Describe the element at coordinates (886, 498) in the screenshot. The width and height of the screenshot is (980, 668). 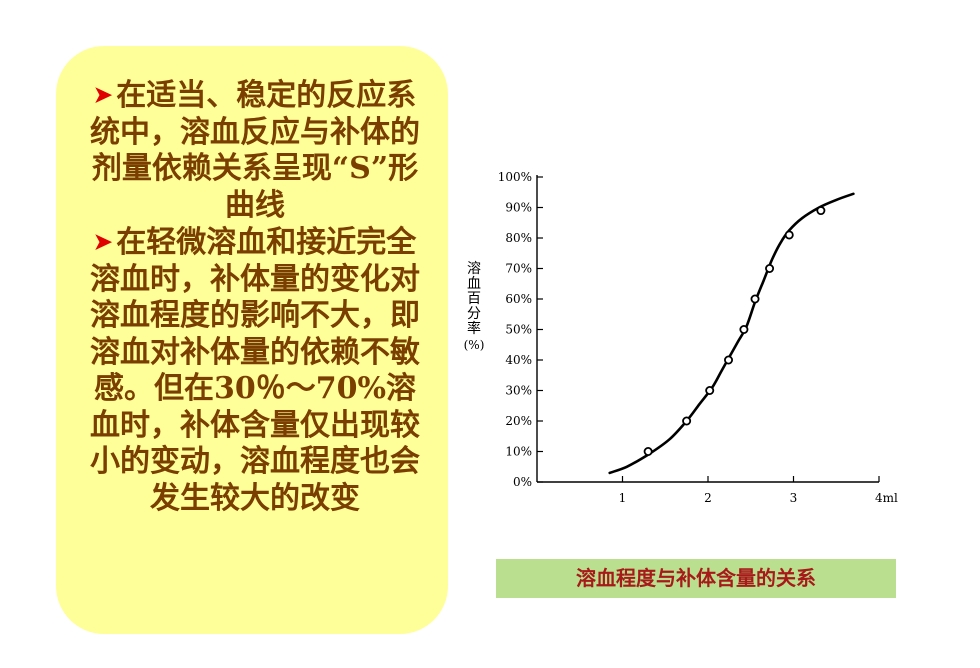
I see `x-tick-label: 4ml` at that location.